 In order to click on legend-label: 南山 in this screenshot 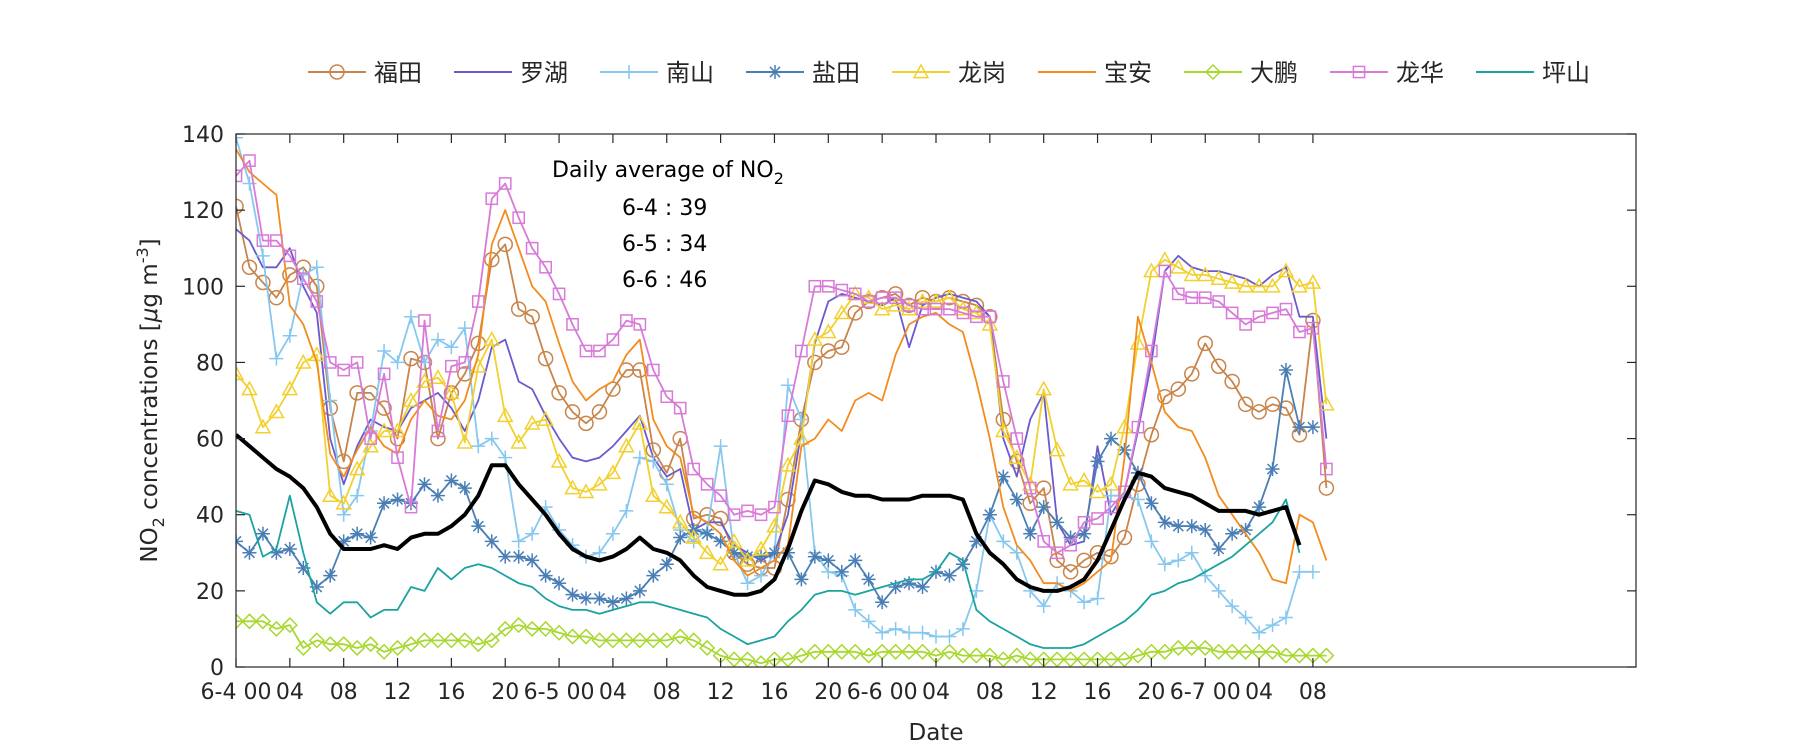, I will do `click(690, 73)`.